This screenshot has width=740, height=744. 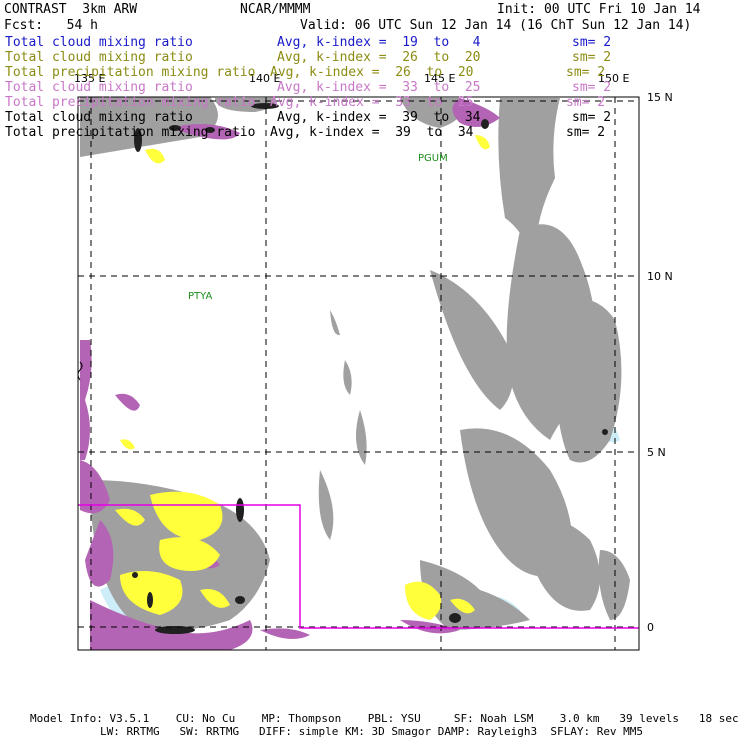 What do you see at coordinates (379, 117) in the screenshot?
I see `legend-row-6-range: Avg, k-index = 39 to 34` at bounding box center [379, 117].